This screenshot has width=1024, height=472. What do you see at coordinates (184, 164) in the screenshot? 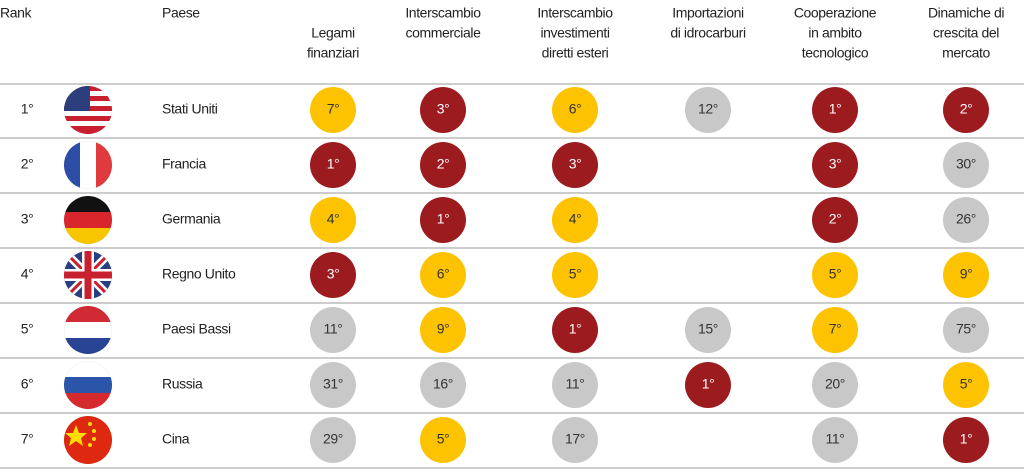
I see `country: Francia` at bounding box center [184, 164].